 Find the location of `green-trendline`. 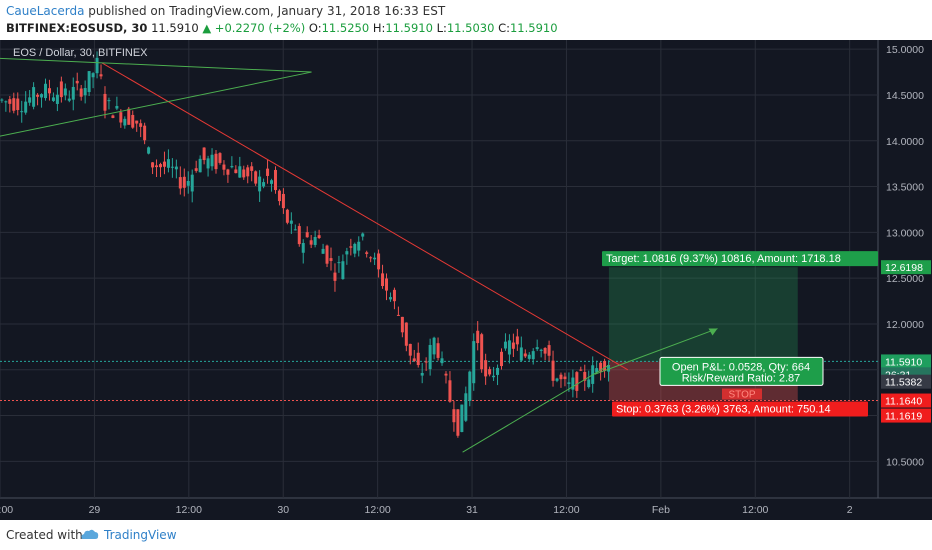

green-trendline is located at coordinates (536, 408).